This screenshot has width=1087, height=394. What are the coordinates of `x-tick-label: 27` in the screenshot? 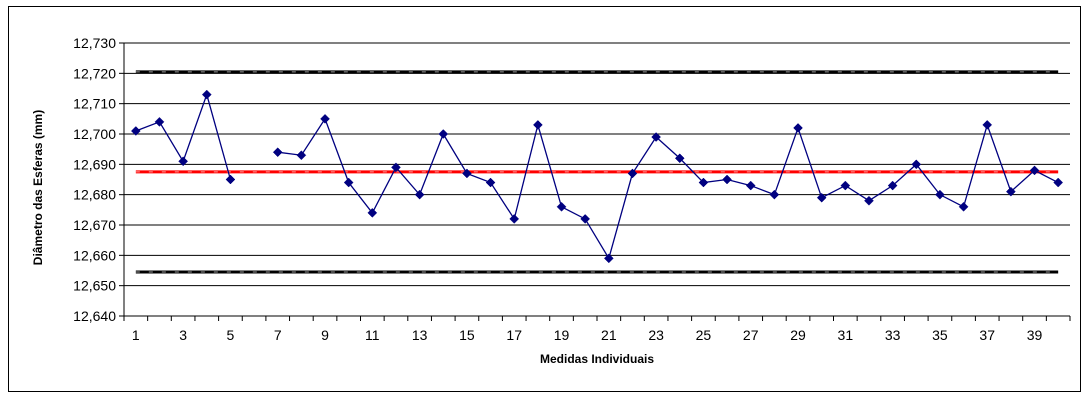 It's located at (751, 335).